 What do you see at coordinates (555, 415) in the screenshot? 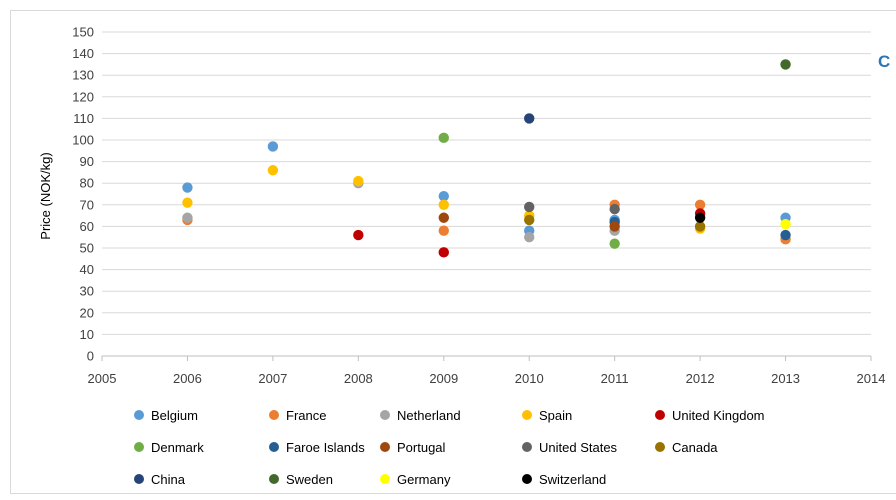
I see `legend-label: Spain` at bounding box center [555, 415].